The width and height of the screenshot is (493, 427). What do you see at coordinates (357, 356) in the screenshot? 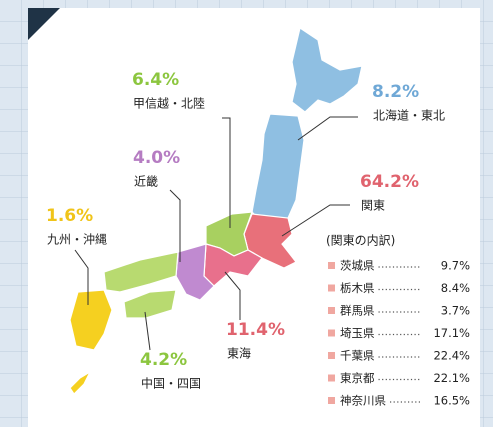
I see `item-name: 千葉県` at bounding box center [357, 356].